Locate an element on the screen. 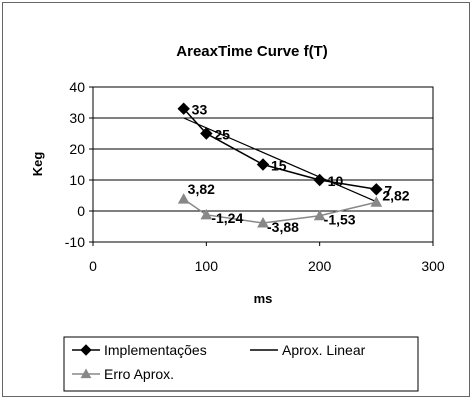 Image resolution: width=474 pixels, height=401 pixels. legend-item: Implementações is located at coordinates (139, 350).